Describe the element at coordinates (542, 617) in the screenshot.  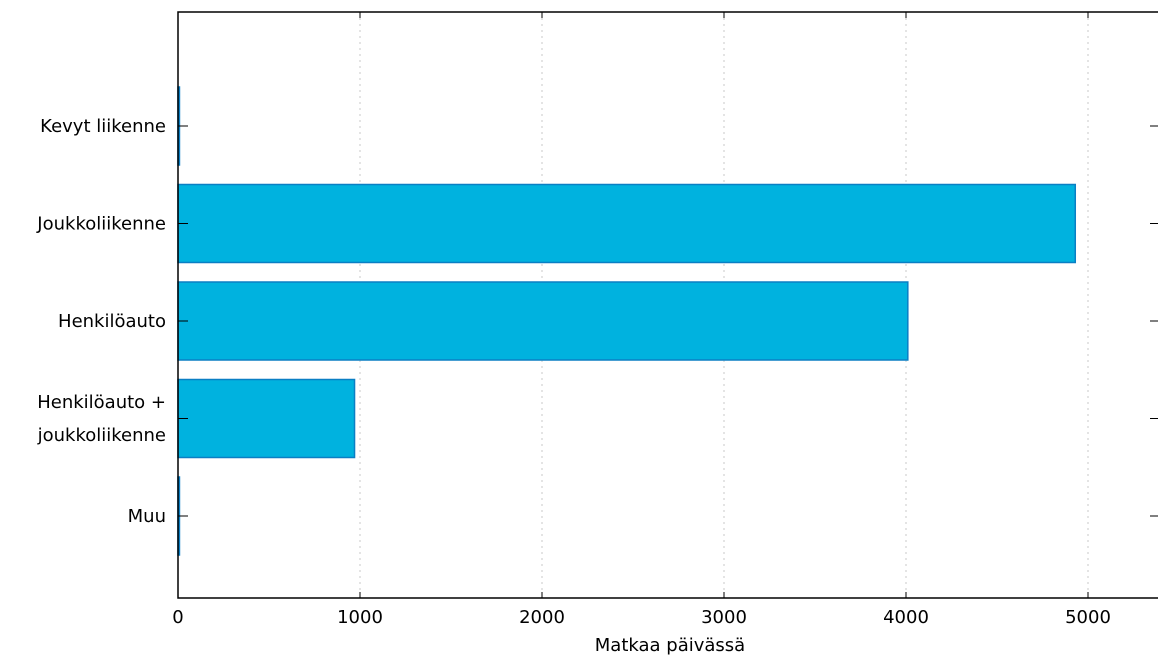
I see `x-tick-label: 2000` at that location.